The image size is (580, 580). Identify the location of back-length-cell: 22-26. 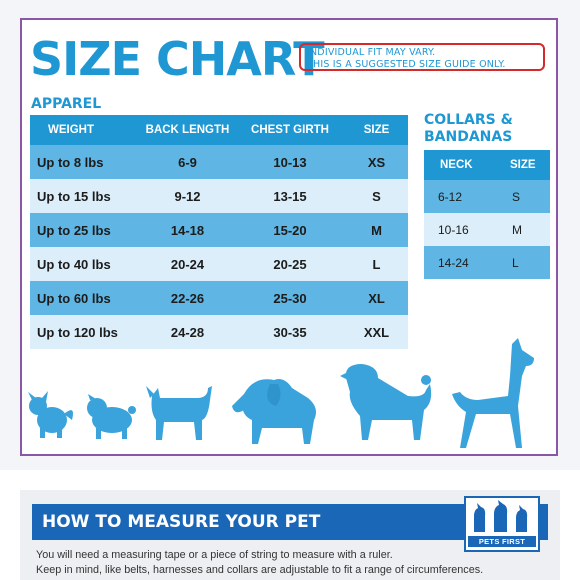
(187, 298).